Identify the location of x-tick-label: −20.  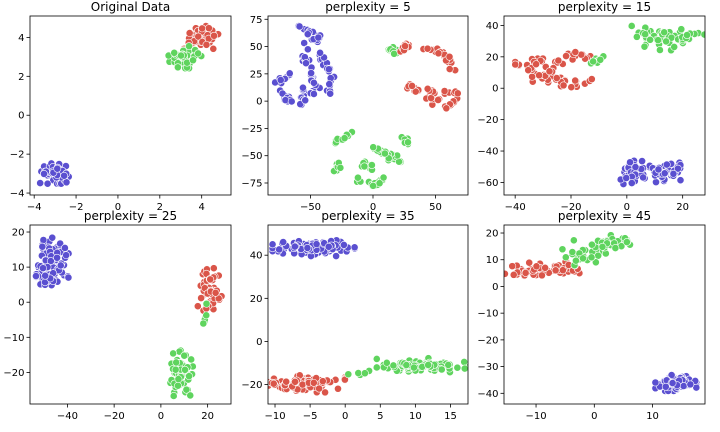
(114, 416).